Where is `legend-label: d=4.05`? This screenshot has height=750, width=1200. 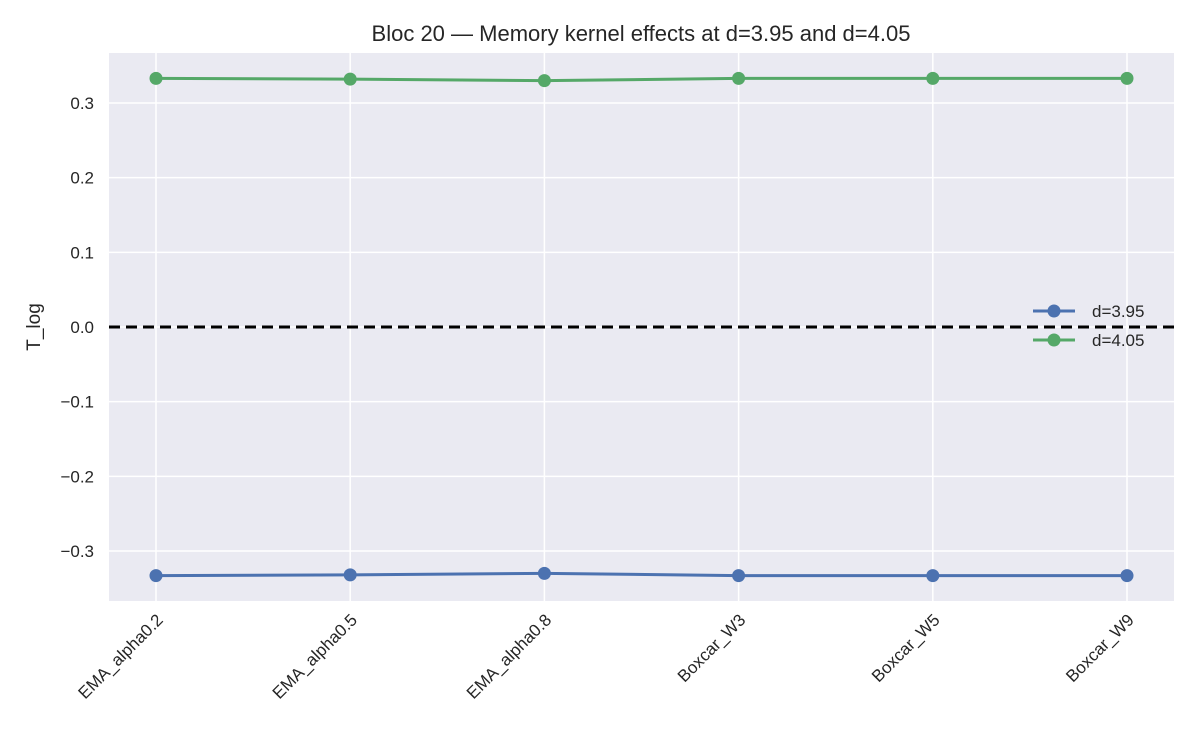 legend-label: d=4.05 is located at coordinates (1118, 340).